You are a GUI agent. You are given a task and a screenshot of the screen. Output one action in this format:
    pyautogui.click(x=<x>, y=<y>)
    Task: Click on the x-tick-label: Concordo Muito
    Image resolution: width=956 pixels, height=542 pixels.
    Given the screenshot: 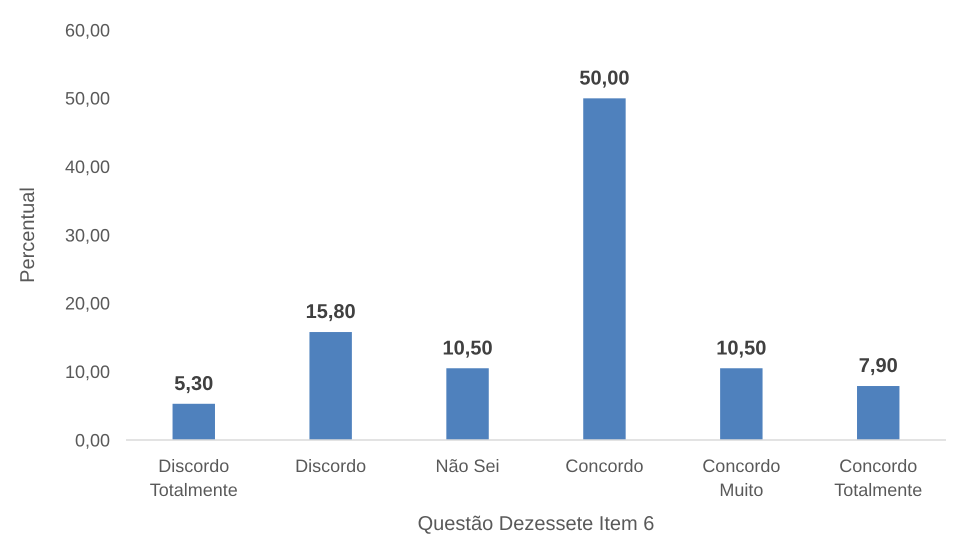 What is the action you would take?
    pyautogui.click(x=741, y=478)
    